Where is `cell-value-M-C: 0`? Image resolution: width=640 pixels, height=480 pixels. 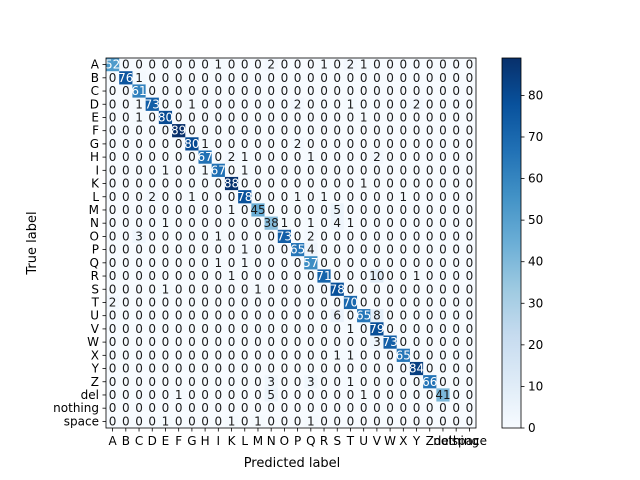 cell-value-M-C: 0 is located at coordinates (139, 210).